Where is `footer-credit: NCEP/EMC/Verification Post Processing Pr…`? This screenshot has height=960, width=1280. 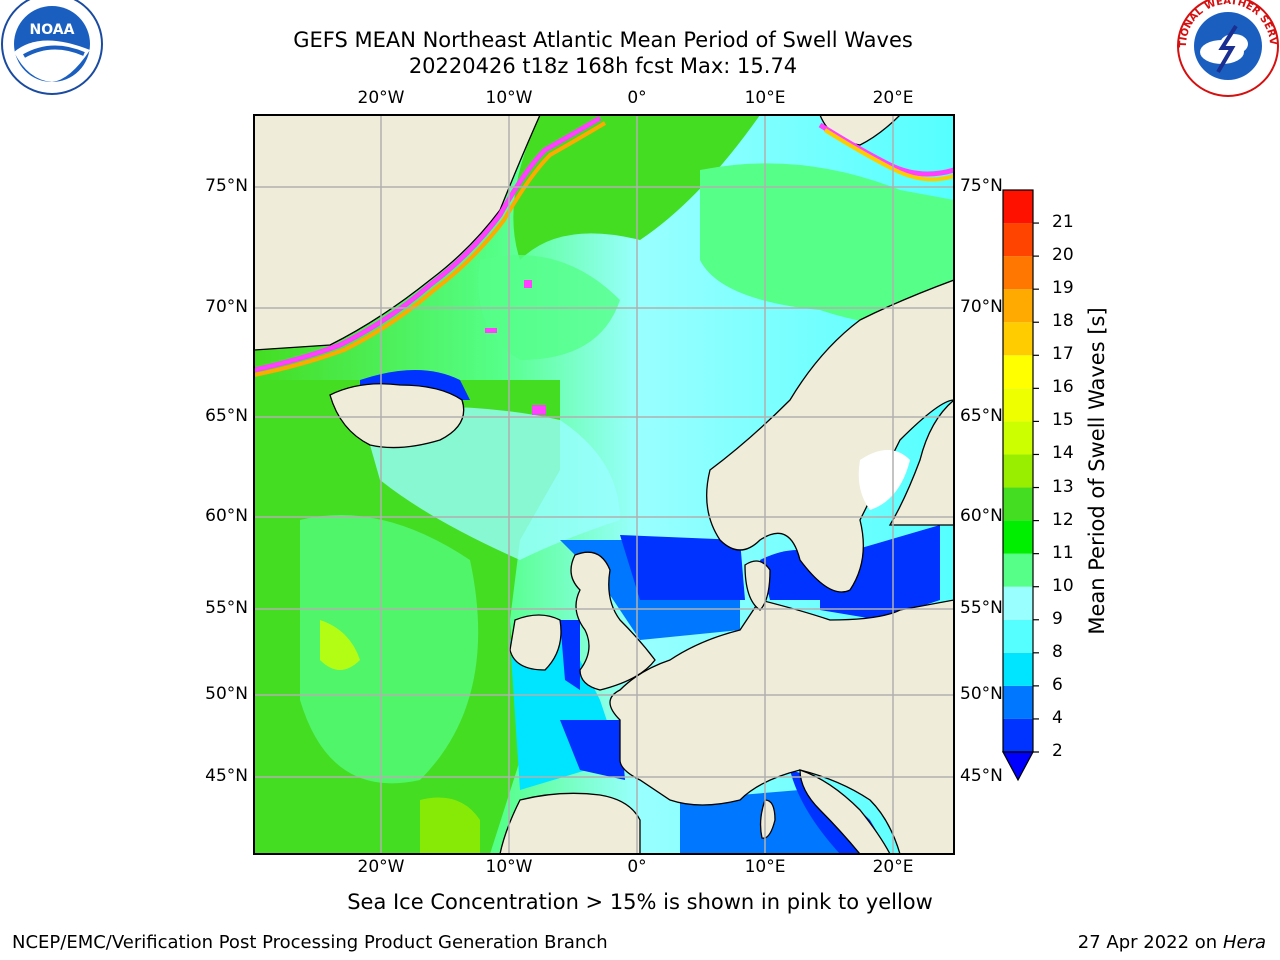 footer-credit: NCEP/EMC/Verification Post Processing Pr… is located at coordinates (310, 942).